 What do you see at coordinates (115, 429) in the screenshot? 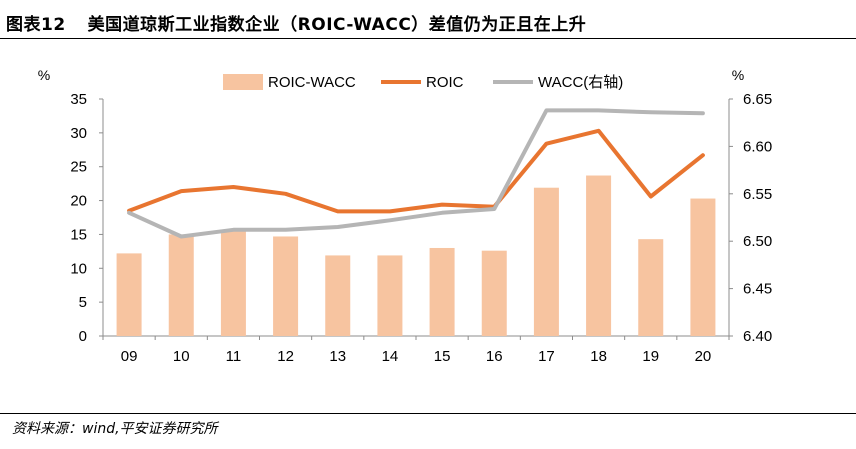
I see `source-note: 资料来源：wind,平安证券研究所` at bounding box center [115, 429].